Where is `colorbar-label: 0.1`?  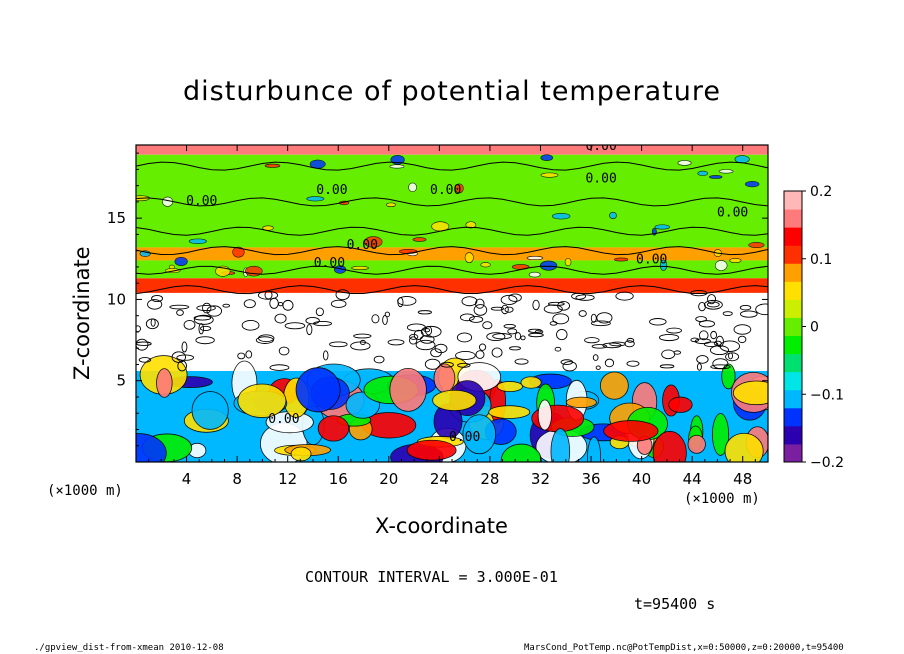
colorbar-label: 0.1 is located at coordinates (821, 260).